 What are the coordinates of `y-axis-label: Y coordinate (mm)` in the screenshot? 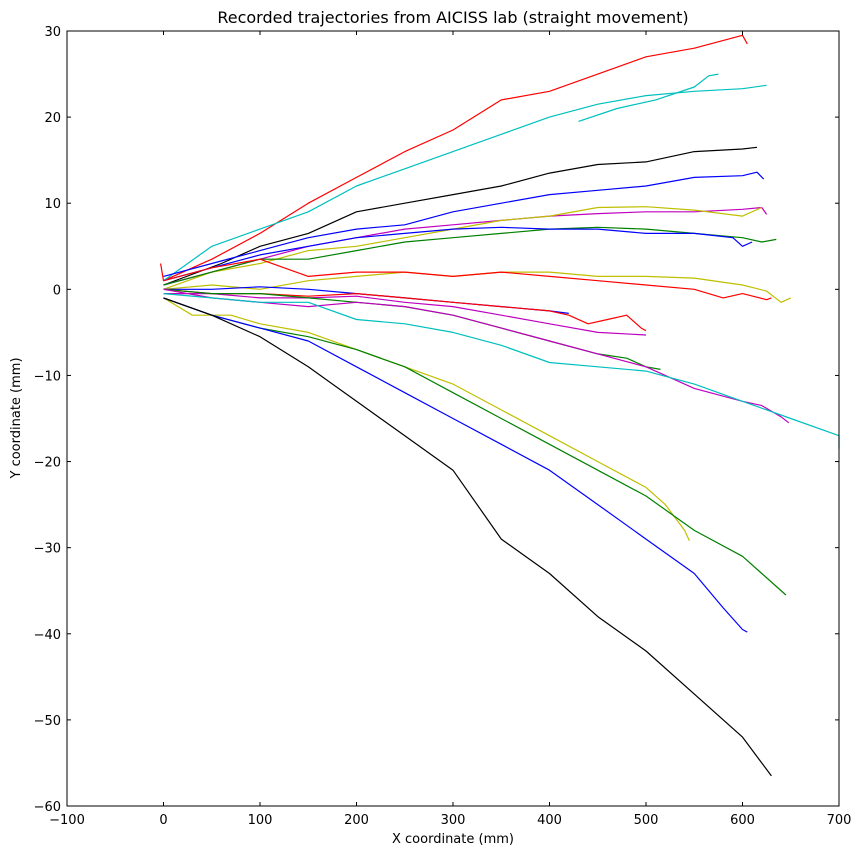 It's located at (16, 418).